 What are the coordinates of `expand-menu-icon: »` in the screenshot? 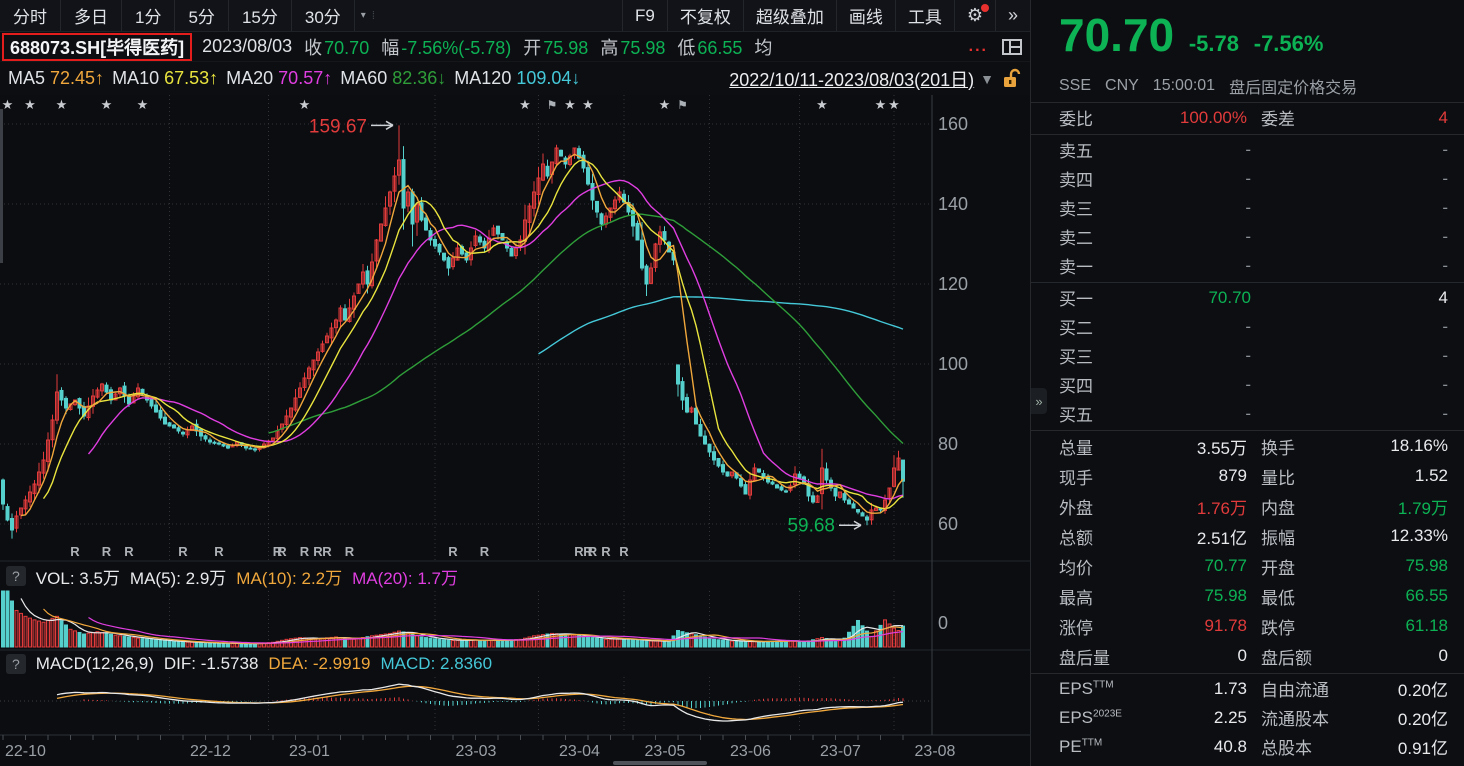 It's located at (1012, 15).